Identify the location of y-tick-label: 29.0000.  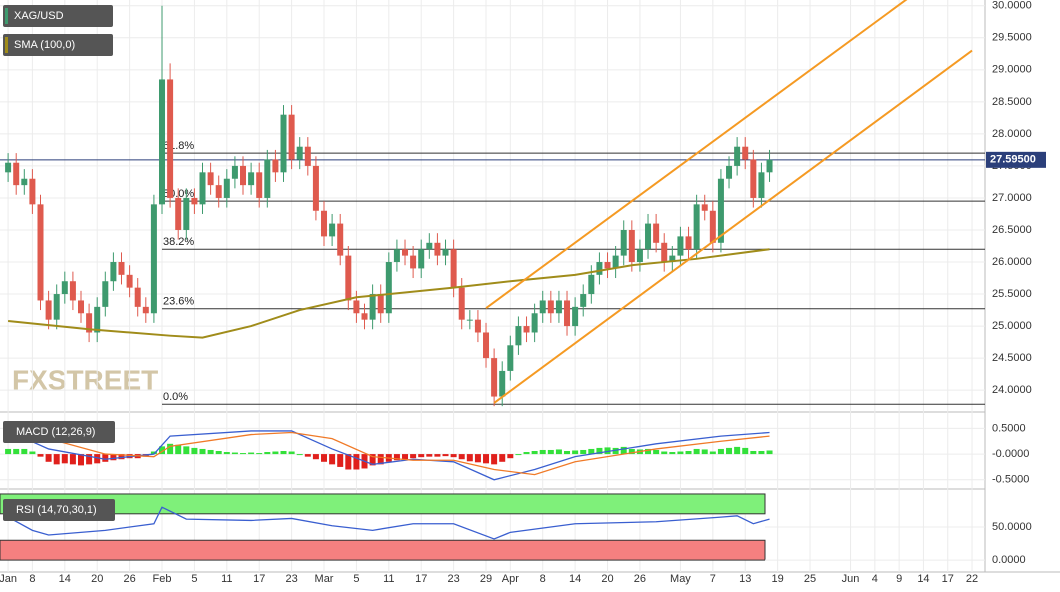
(1012, 70).